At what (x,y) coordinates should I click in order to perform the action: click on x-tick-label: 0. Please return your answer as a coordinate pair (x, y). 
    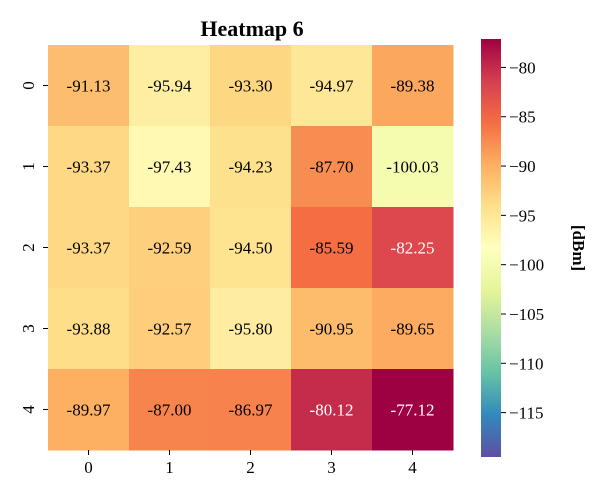
    Looking at the image, I should click on (88, 467).